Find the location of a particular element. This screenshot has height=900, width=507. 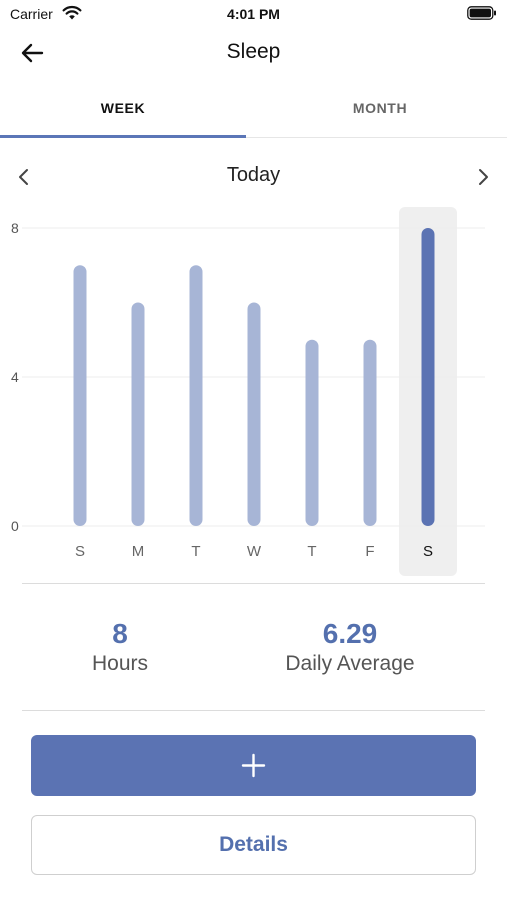

y-tick-label: 4 is located at coordinates (15, 377).